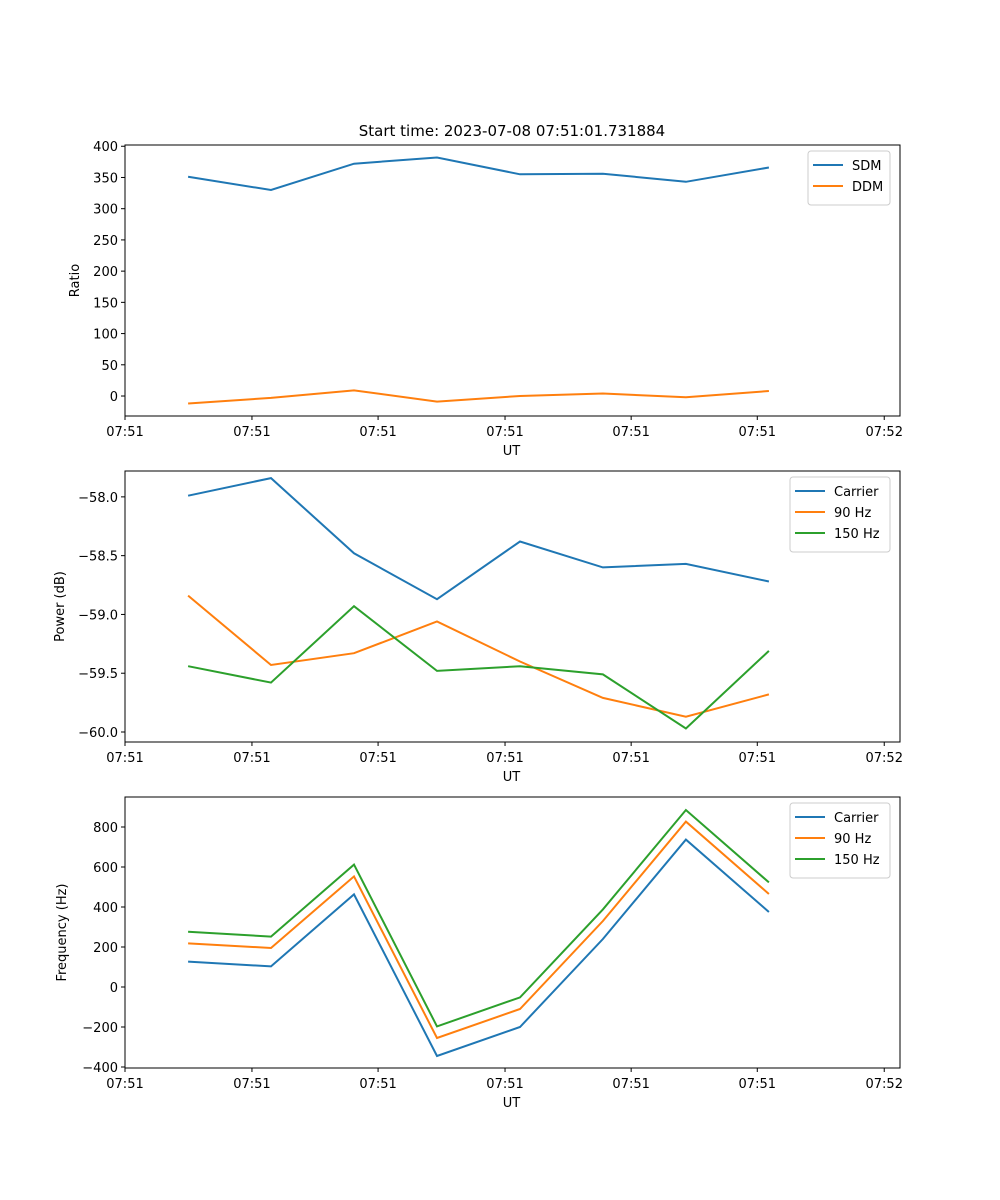 The height and width of the screenshot is (1200, 1000). What do you see at coordinates (866, 166) in the screenshot?
I see `legend-label: SDM` at bounding box center [866, 166].